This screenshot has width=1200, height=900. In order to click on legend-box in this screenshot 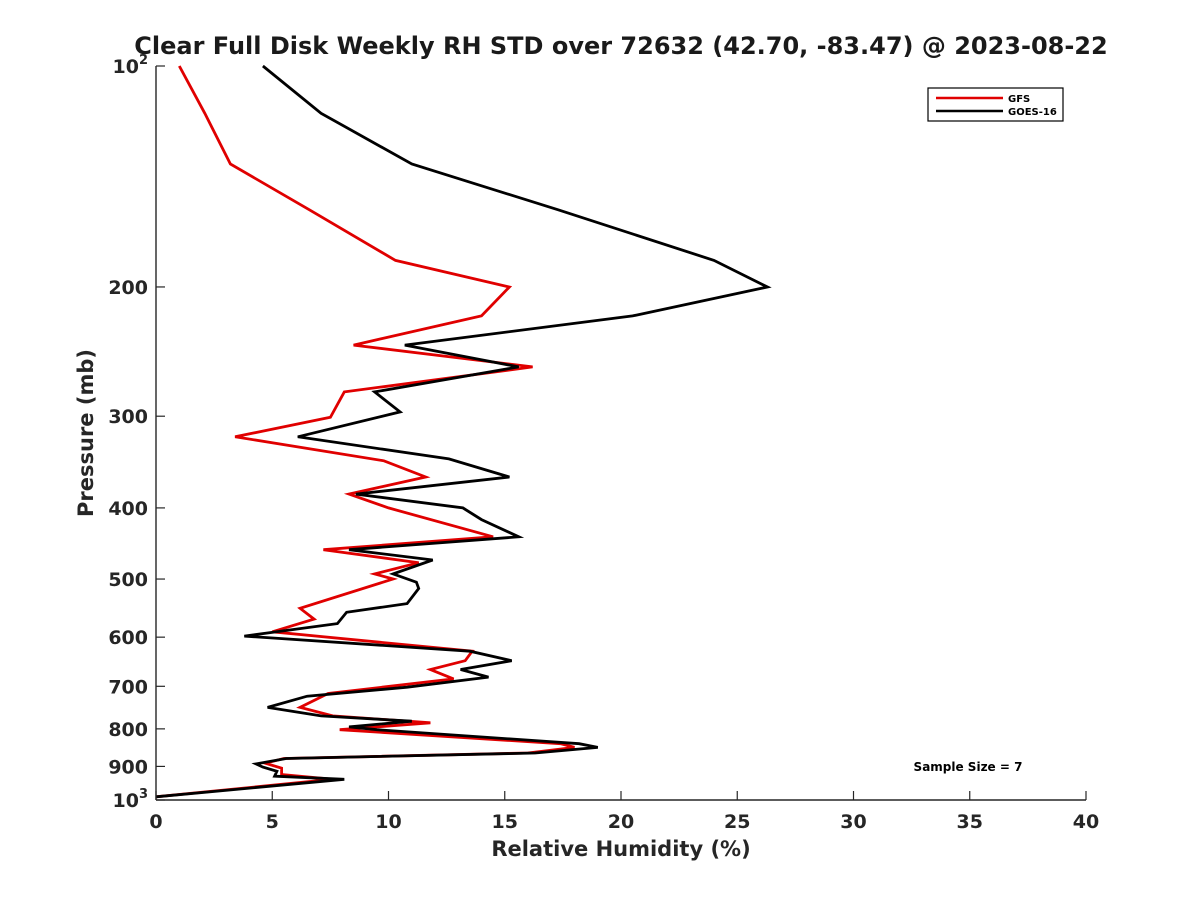, I will do `click(995, 104)`.